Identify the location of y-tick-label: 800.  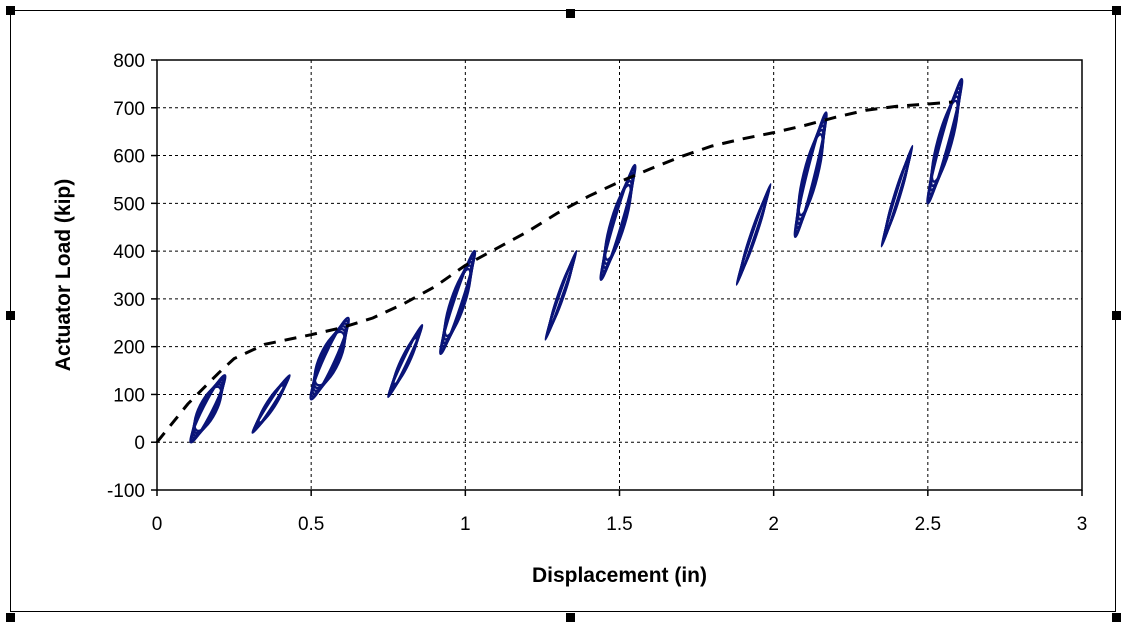
(129, 61).